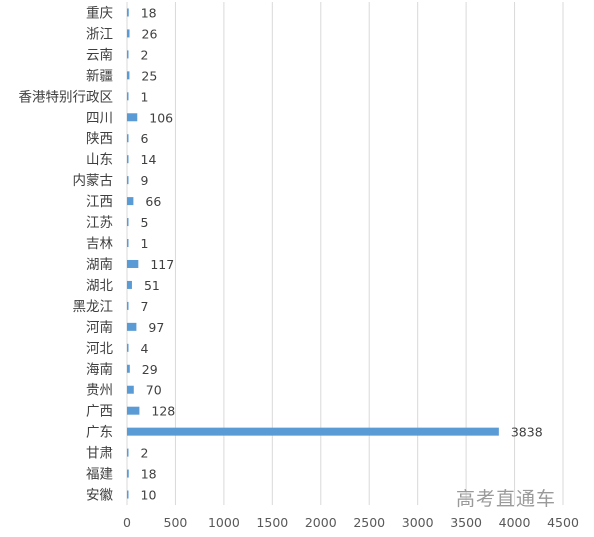 This screenshot has width=594, height=537. Describe the element at coordinates (99, 139) in the screenshot. I see `category-label: 陕西` at that location.